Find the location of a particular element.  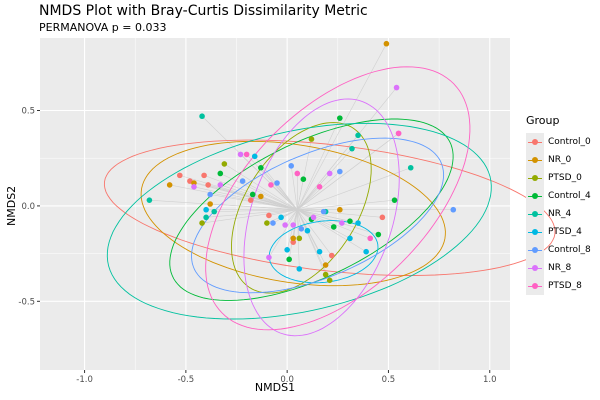

legend-item: Control_0 is located at coordinates (559, 142).